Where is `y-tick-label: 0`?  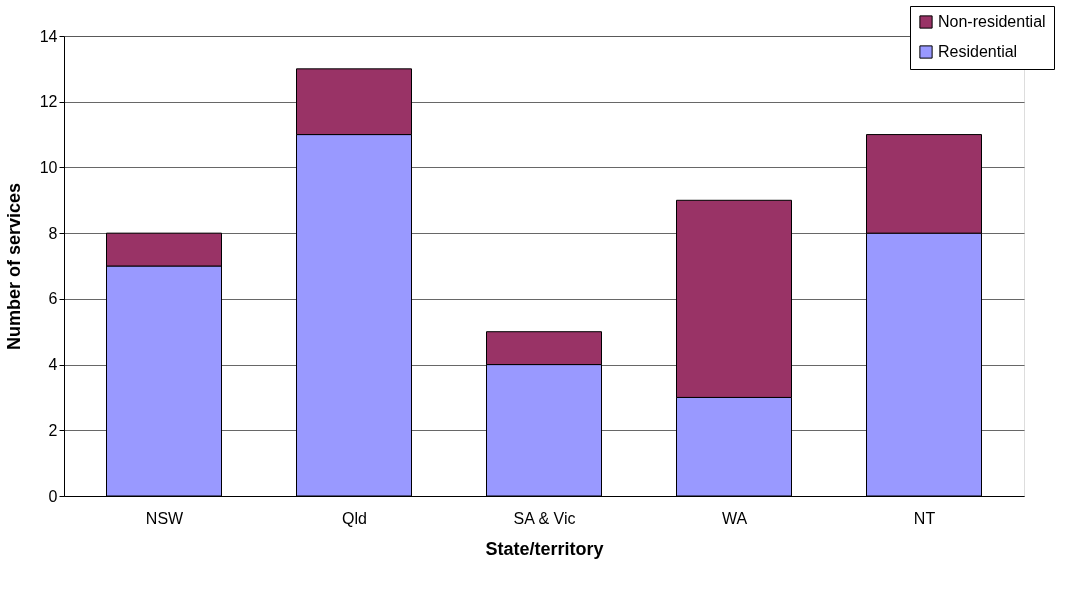 y-tick-label: 0 is located at coordinates (53, 496).